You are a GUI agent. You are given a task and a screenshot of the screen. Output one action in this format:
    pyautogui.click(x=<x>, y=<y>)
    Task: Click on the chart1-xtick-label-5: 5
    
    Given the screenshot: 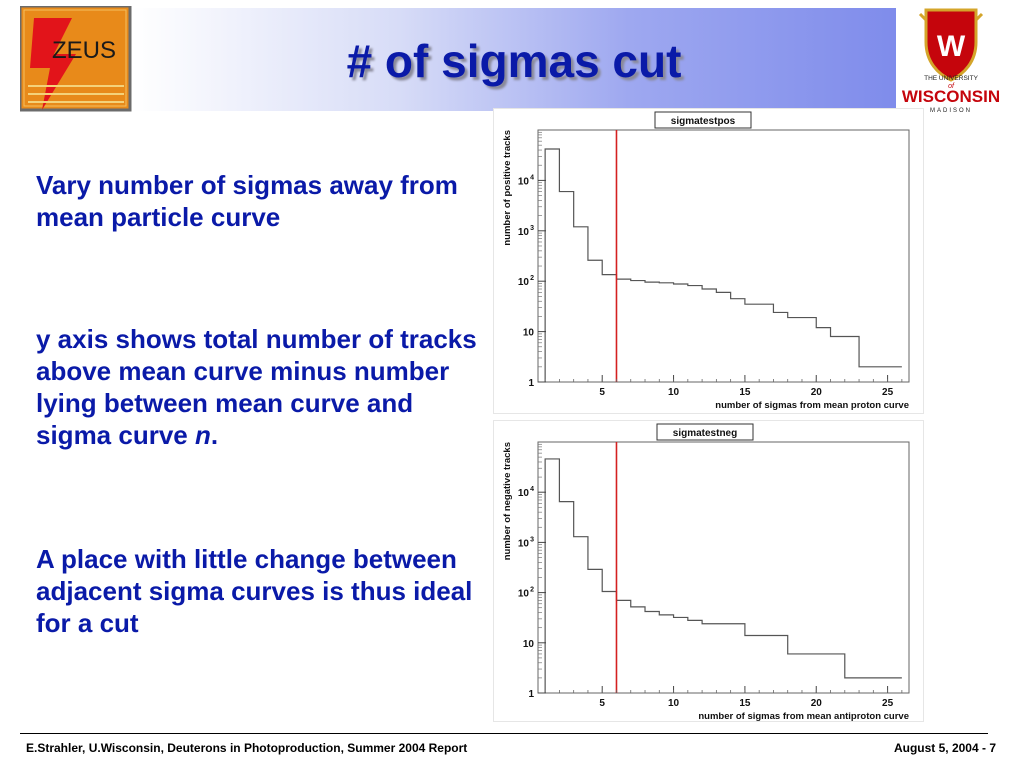 What is the action you would take?
    pyautogui.click(x=602, y=703)
    